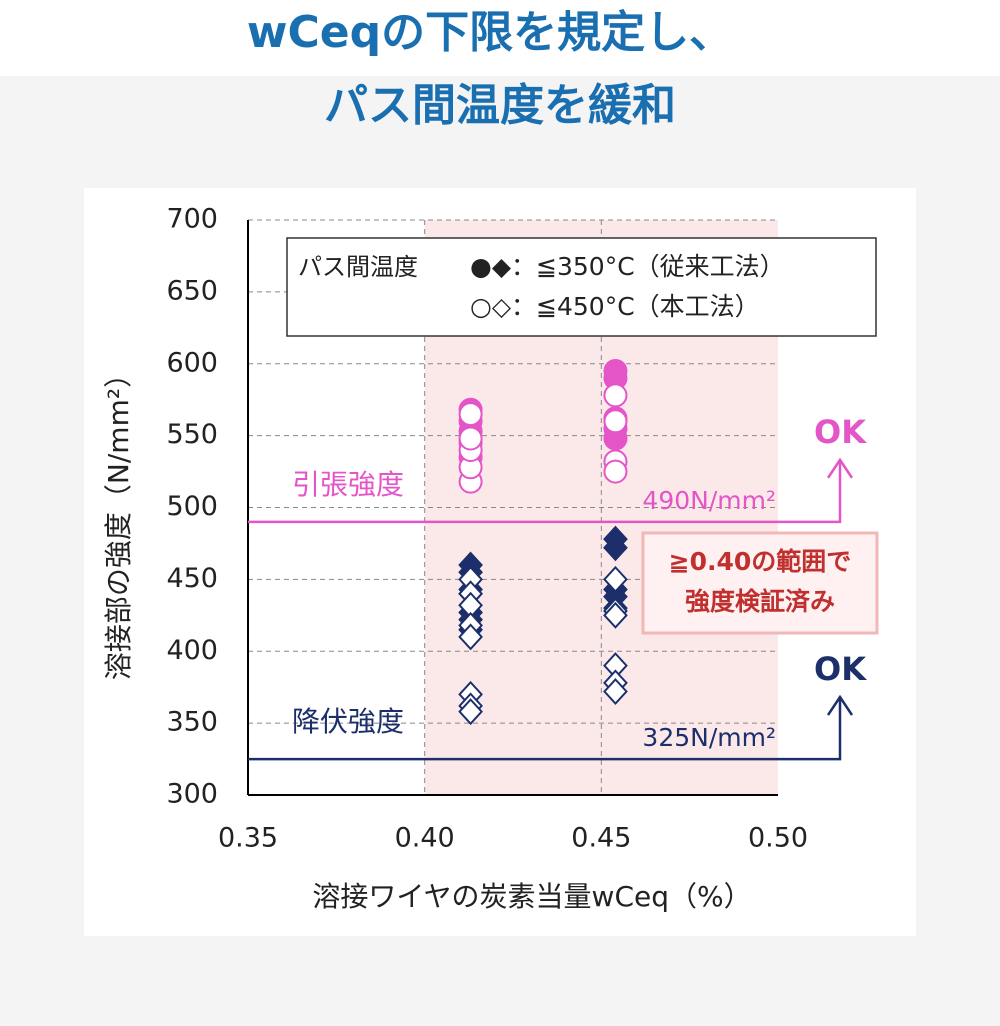  I want to click on y-tick-label: 650, so click(192, 290).